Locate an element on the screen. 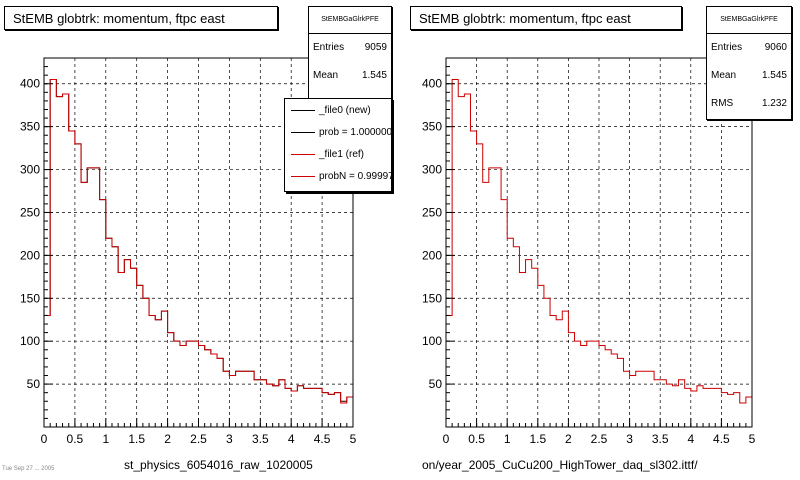 The image size is (800, 480). right-stats-name: StEMBGaGlrkPFE is located at coordinates (749, 20).